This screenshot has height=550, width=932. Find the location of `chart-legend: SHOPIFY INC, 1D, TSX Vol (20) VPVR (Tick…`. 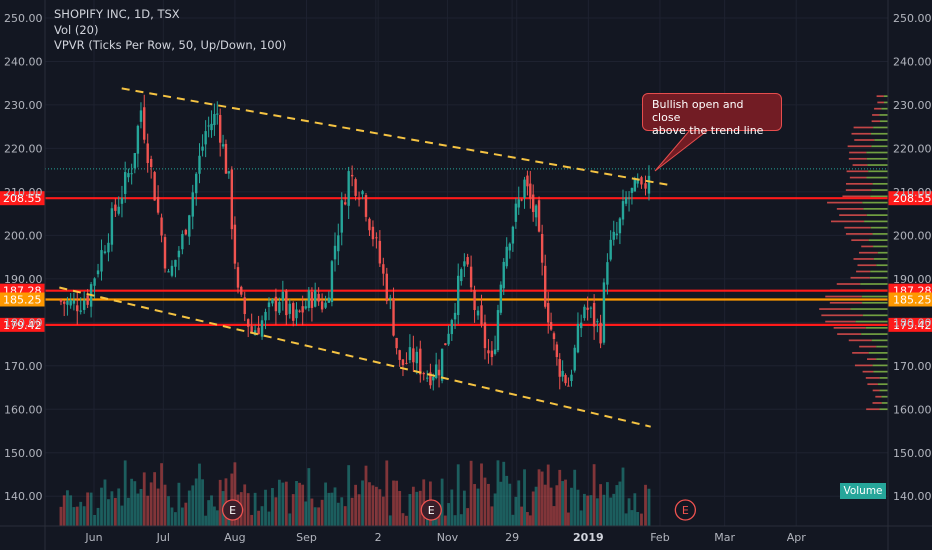

chart-legend: SHOPIFY INC, 1D, TSX Vol (20) VPVR (Tick… is located at coordinates (170, 30).